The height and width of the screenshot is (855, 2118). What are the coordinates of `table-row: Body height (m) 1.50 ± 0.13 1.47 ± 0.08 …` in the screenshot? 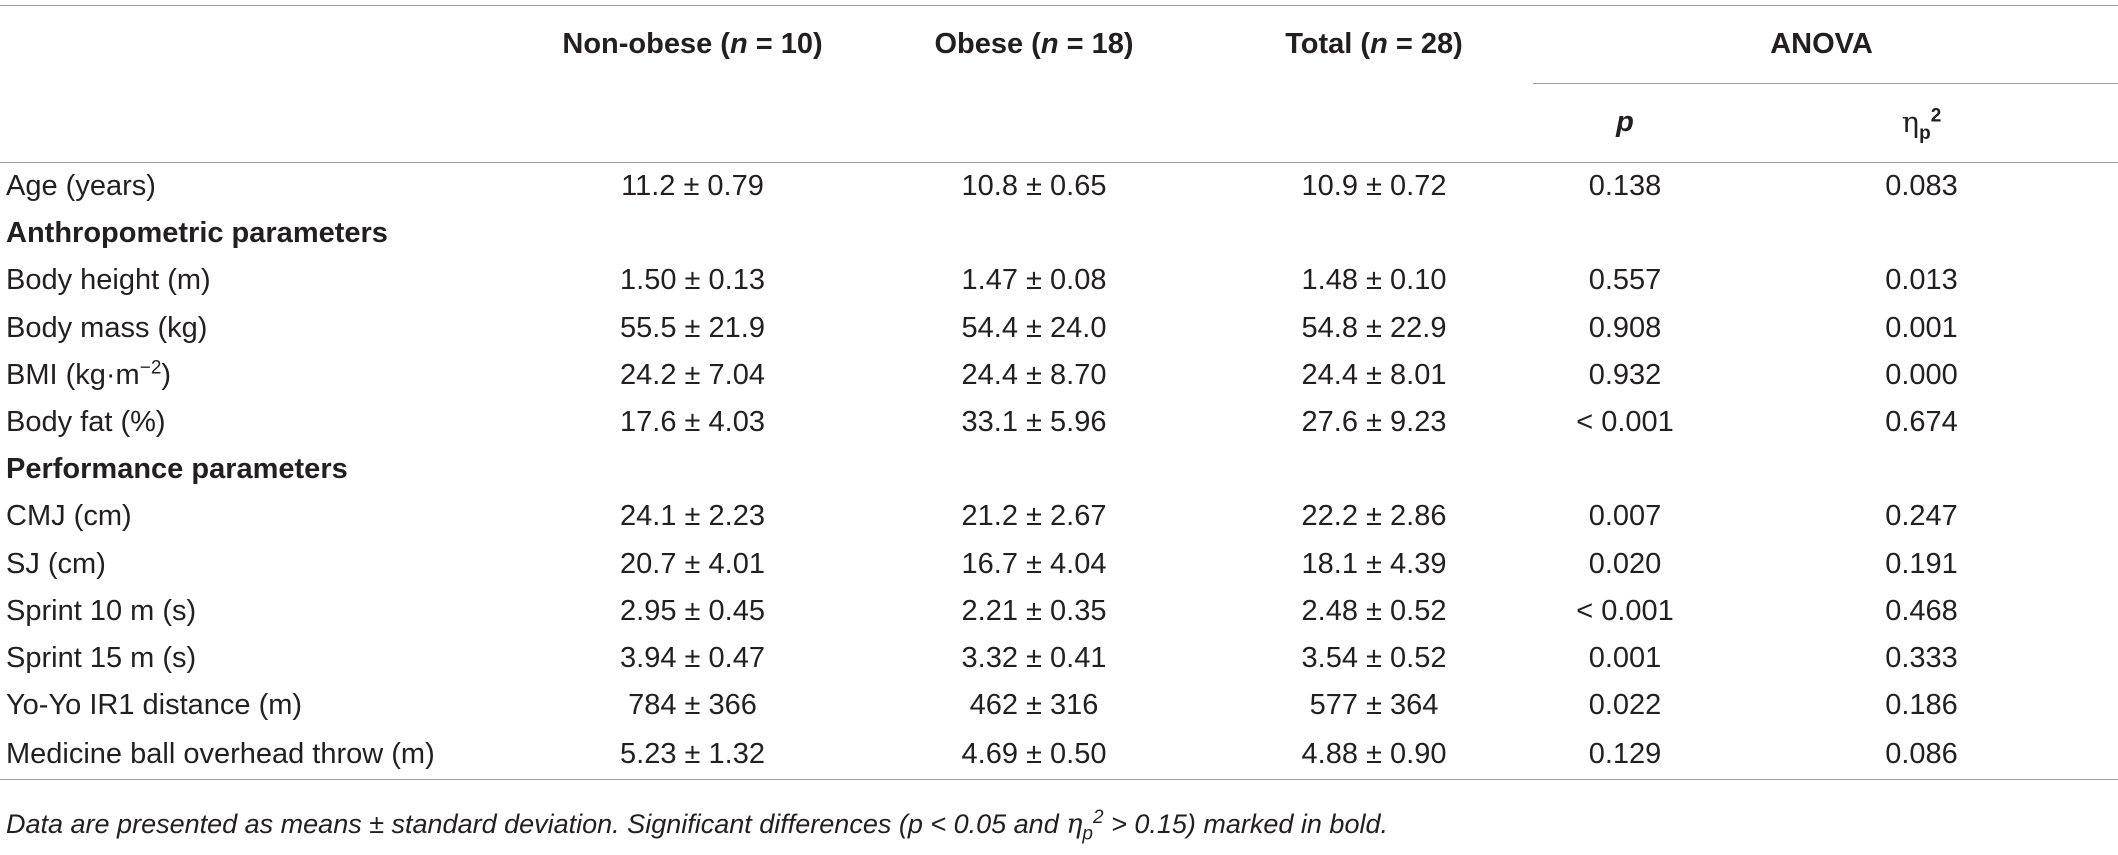 It's located at (1059, 280).